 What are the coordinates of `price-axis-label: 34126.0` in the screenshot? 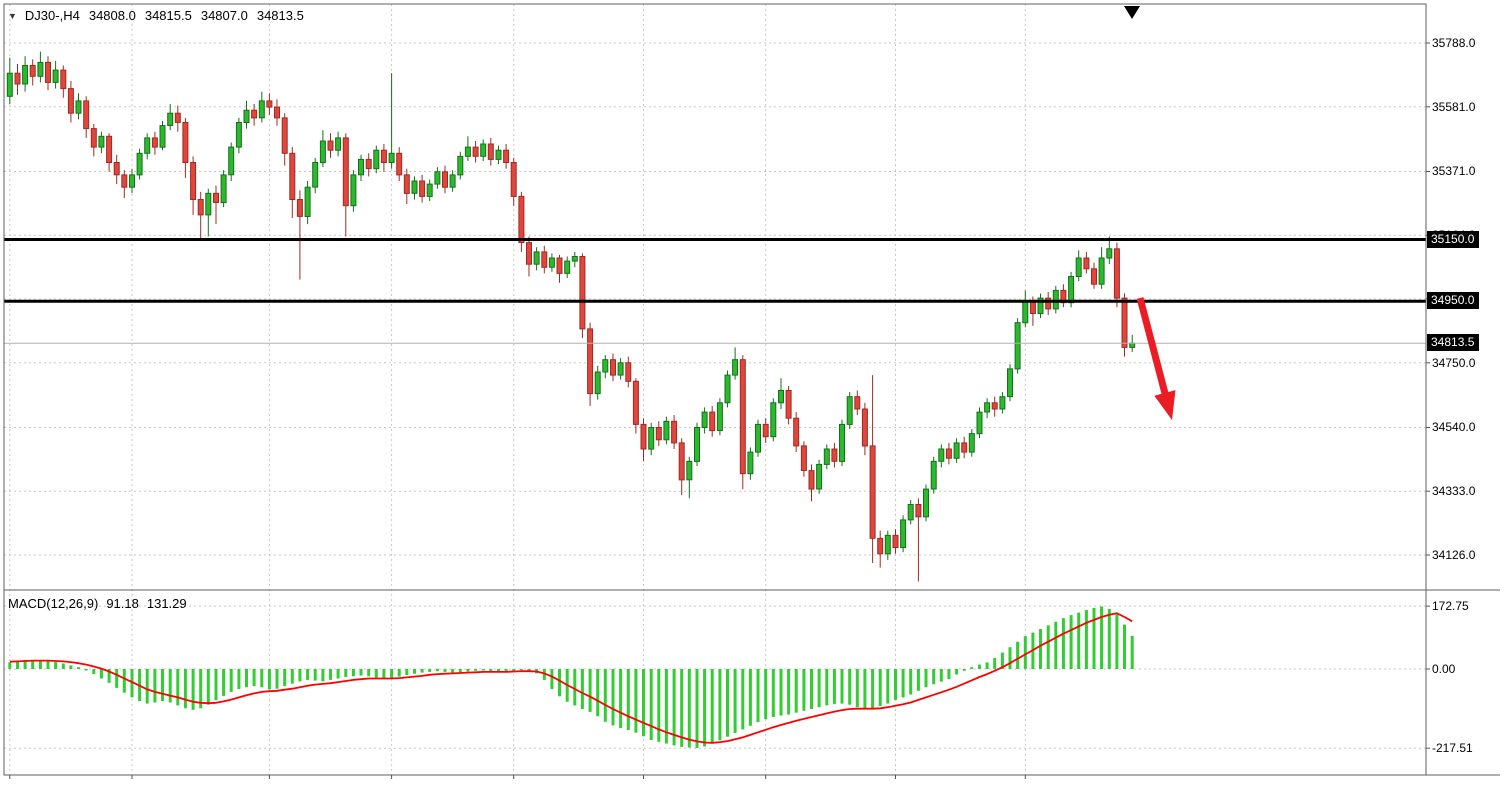 It's located at (1454, 555).